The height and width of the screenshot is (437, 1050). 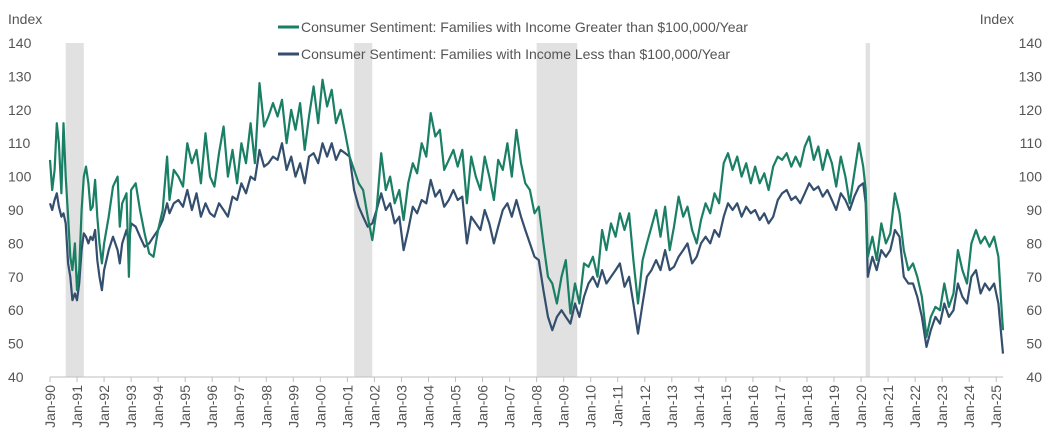 What do you see at coordinates (997, 19) in the screenshot?
I see `y-axis-right-title: Index` at bounding box center [997, 19].